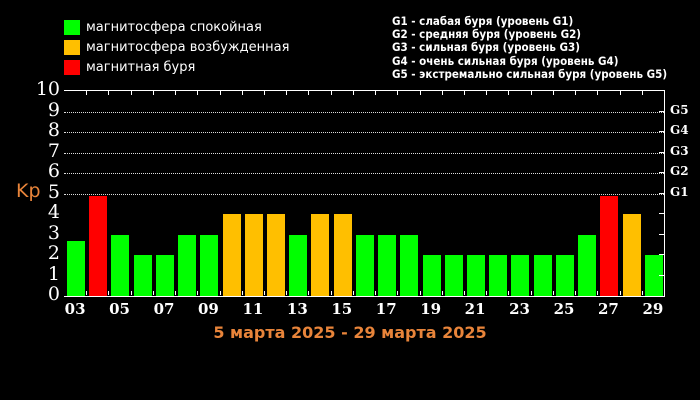  I want to click on y-tick-label: 9, so click(53, 109).